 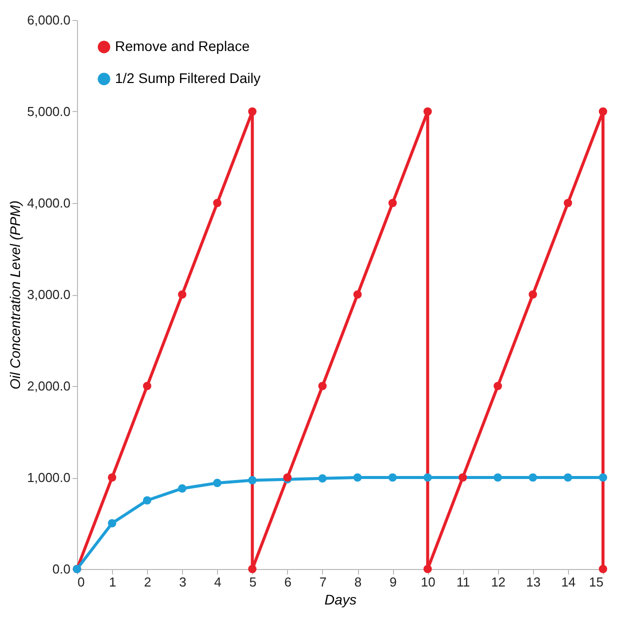 I want to click on legend-label: Remove and Replace, so click(x=182, y=46).